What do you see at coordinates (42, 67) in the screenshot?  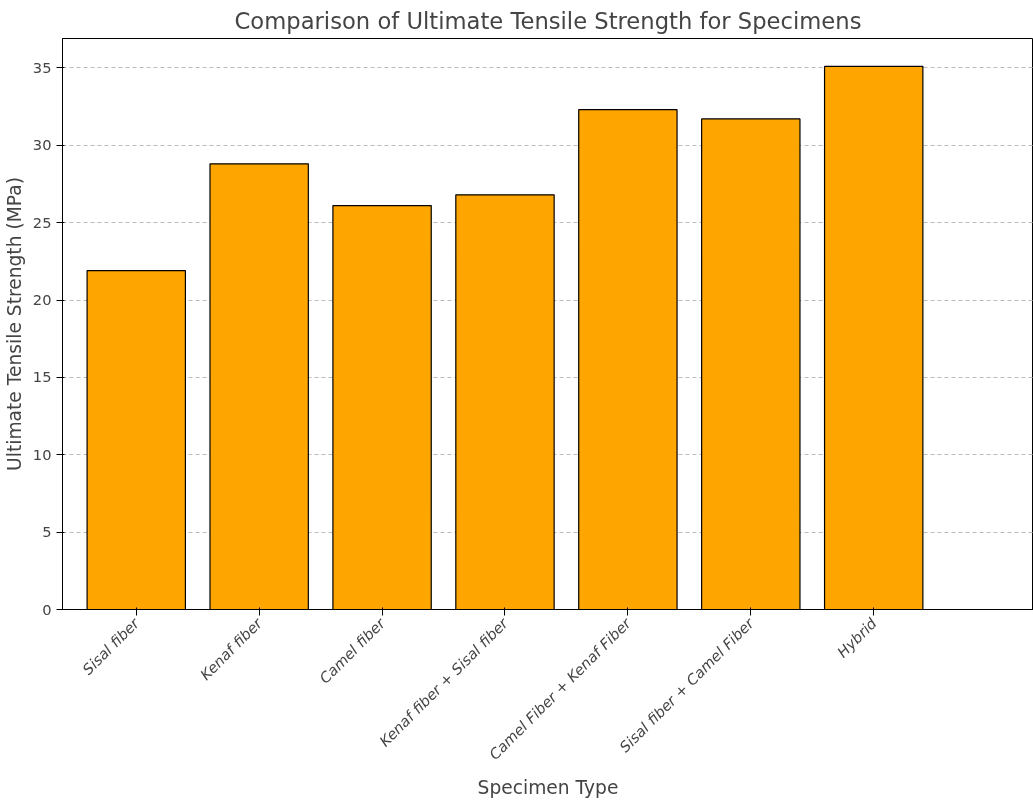 I see `y-tick-label: 35` at bounding box center [42, 67].